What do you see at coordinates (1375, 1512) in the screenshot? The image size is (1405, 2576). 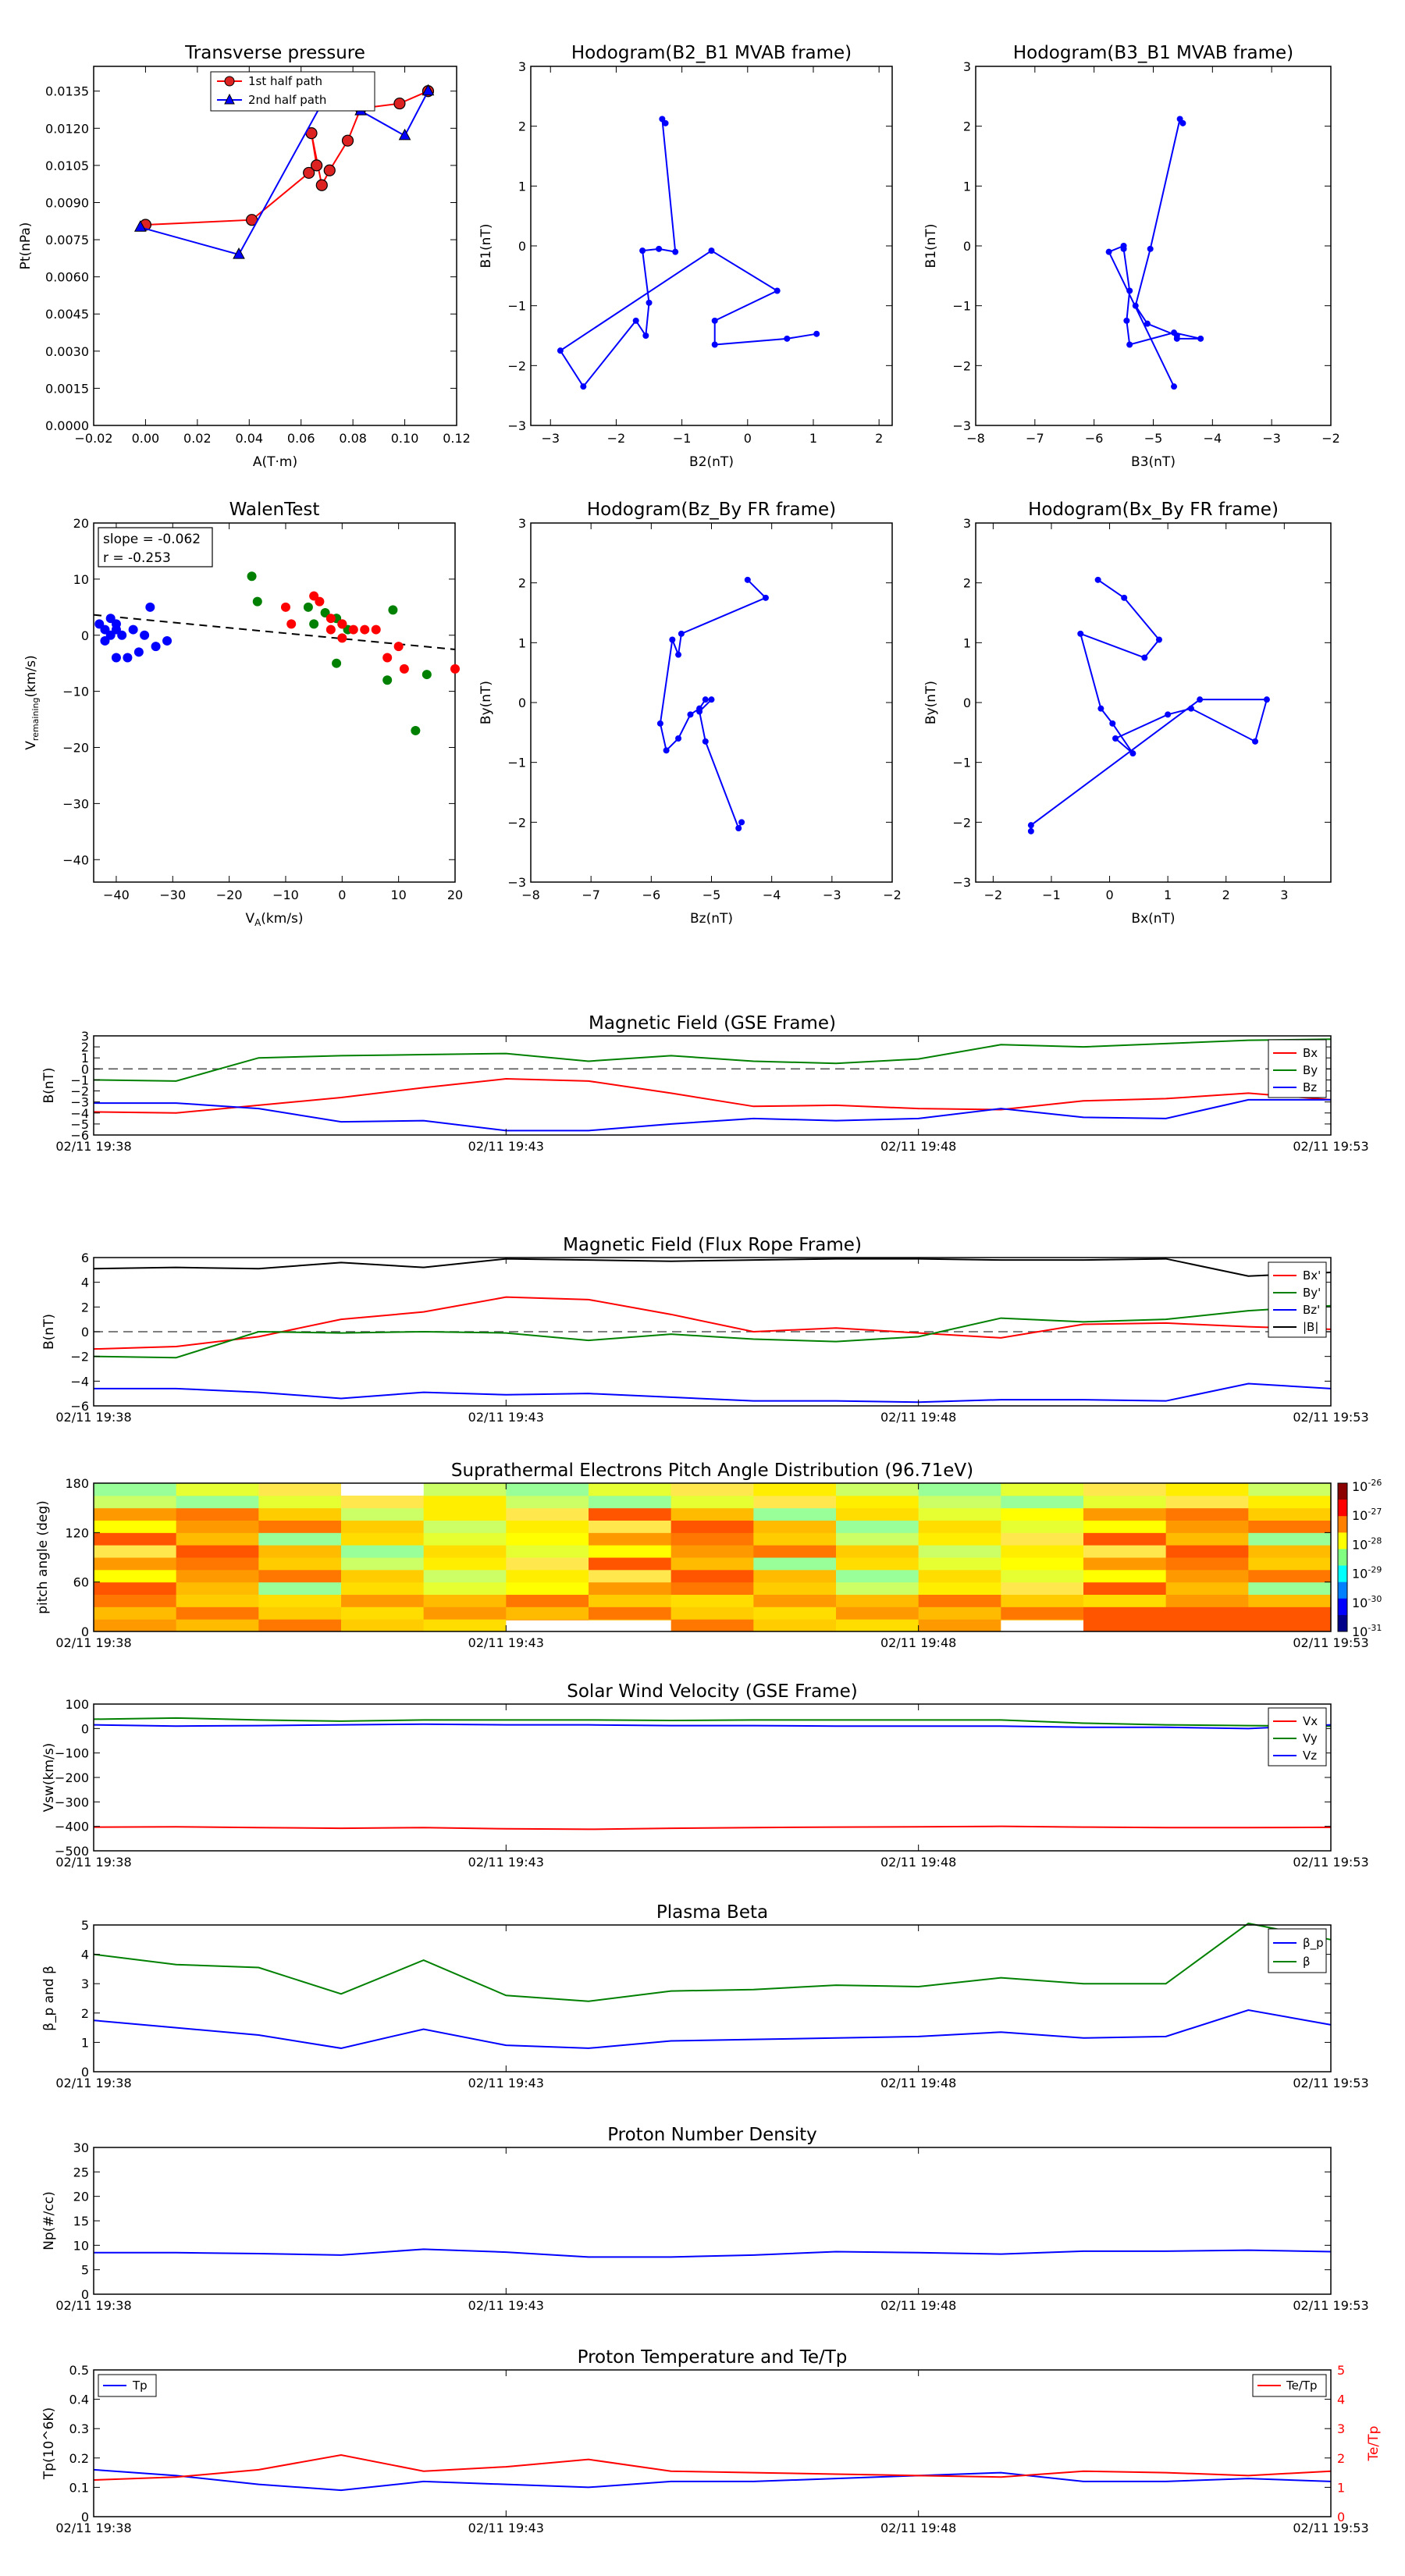 I see `colorbar-exponent: -27` at bounding box center [1375, 1512].